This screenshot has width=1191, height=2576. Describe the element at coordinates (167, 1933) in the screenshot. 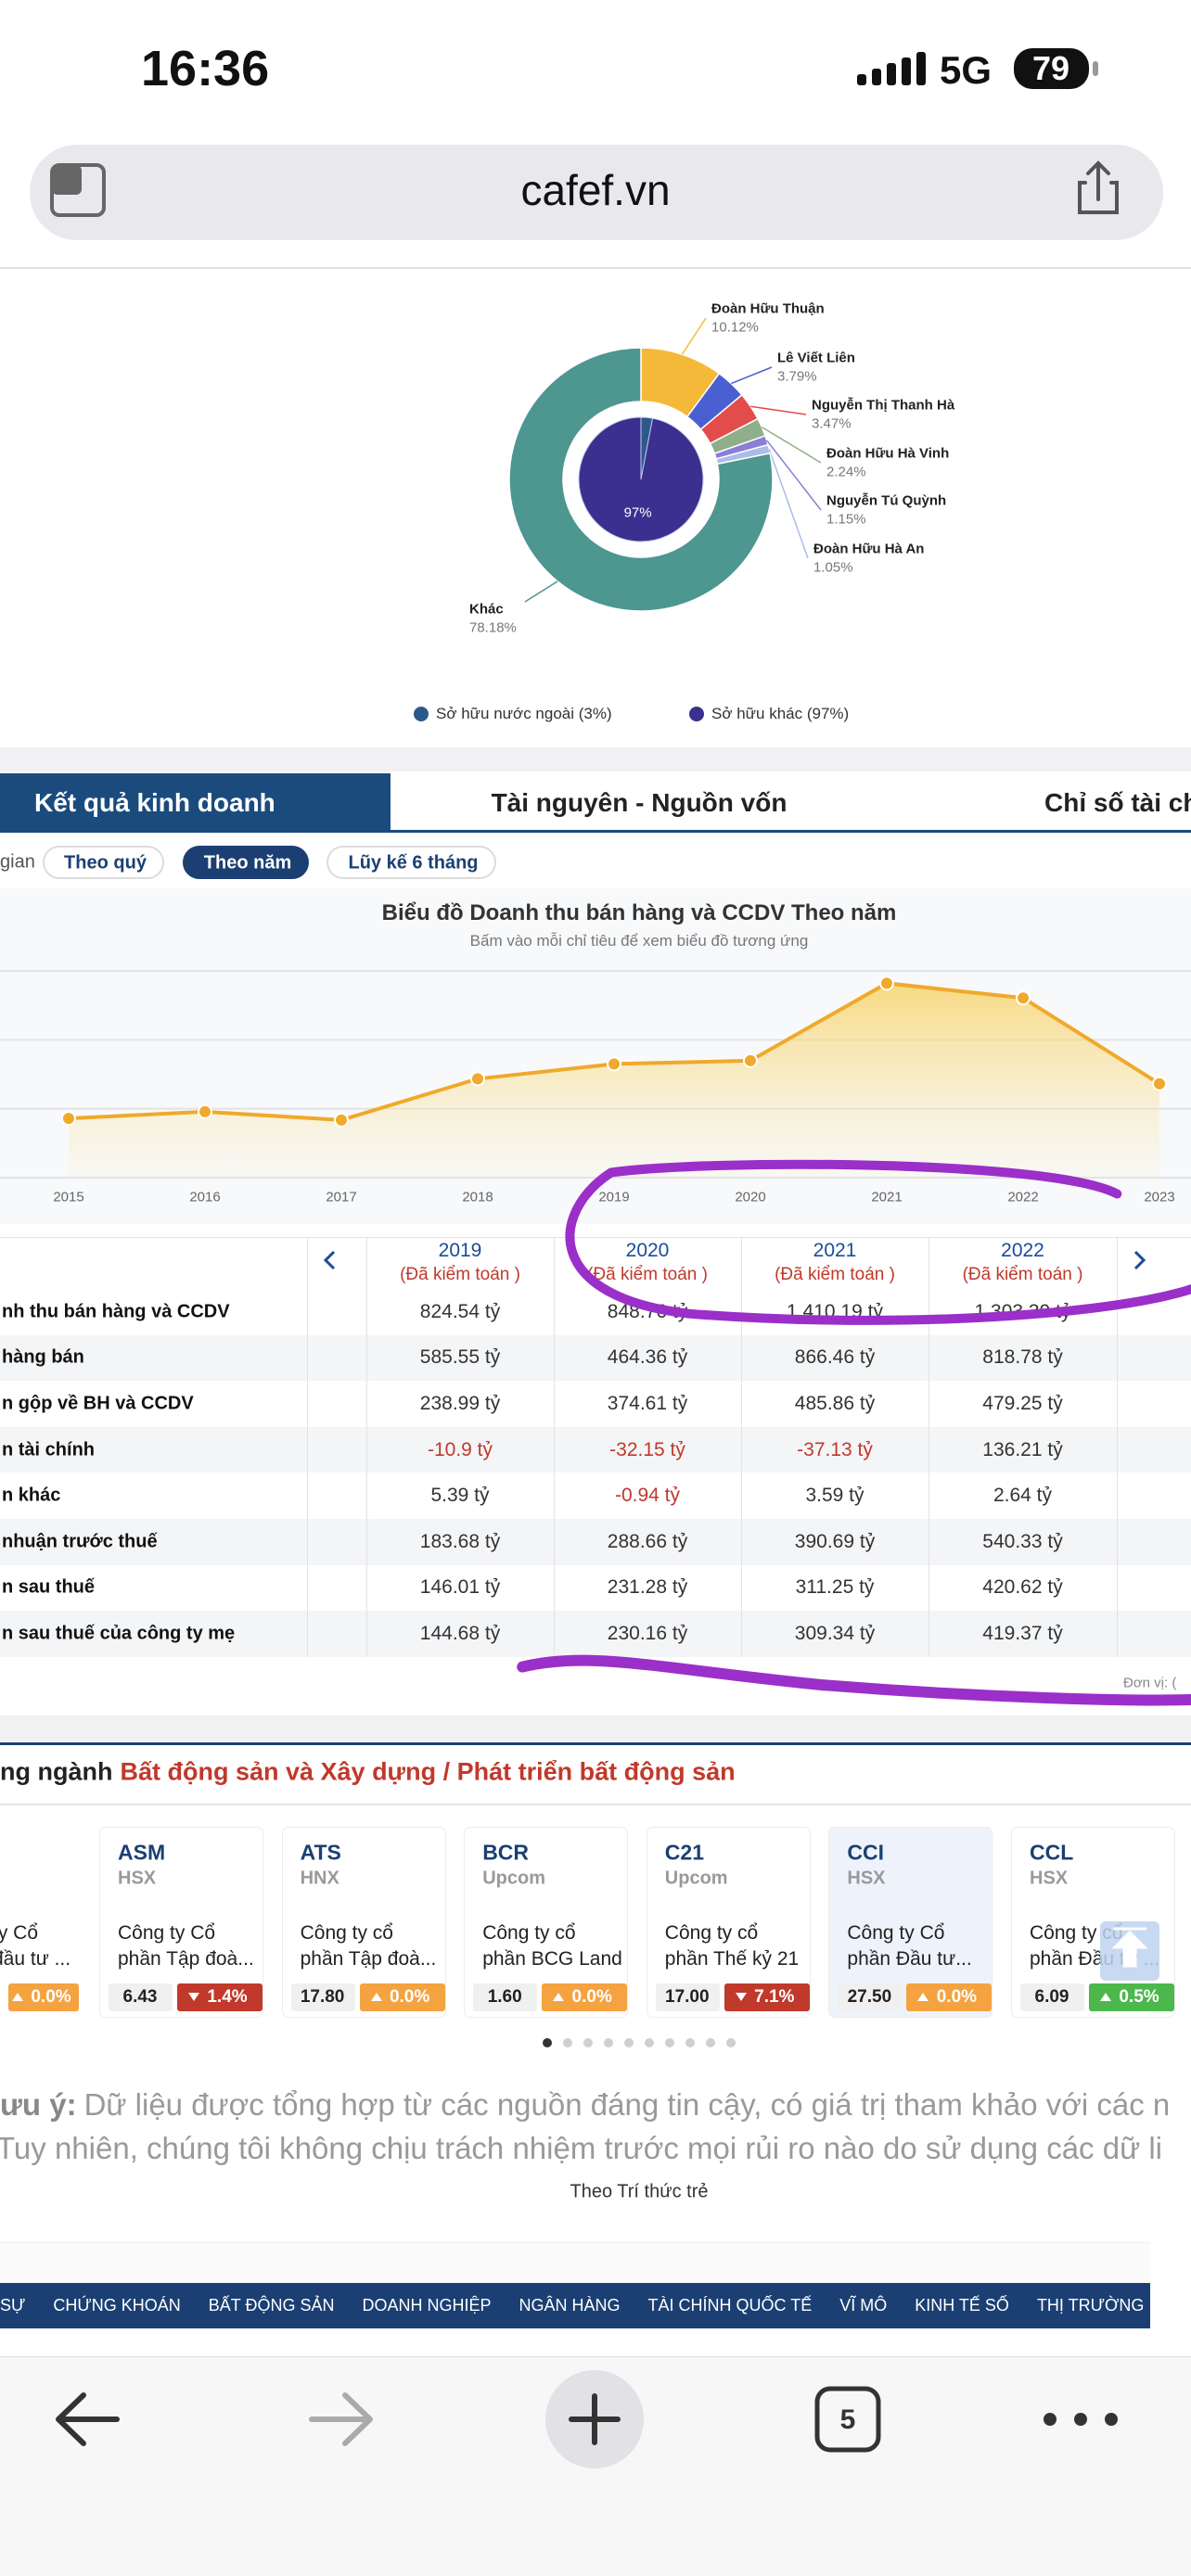

I see `company-name: Công ty Cổ` at that location.